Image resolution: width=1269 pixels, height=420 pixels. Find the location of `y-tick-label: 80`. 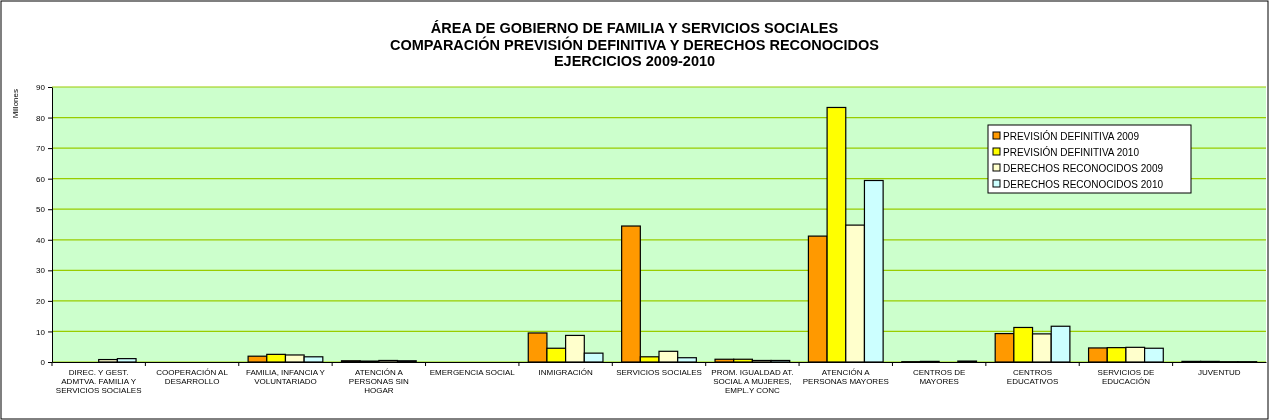

y-tick-label: 80 is located at coordinates (41, 118).